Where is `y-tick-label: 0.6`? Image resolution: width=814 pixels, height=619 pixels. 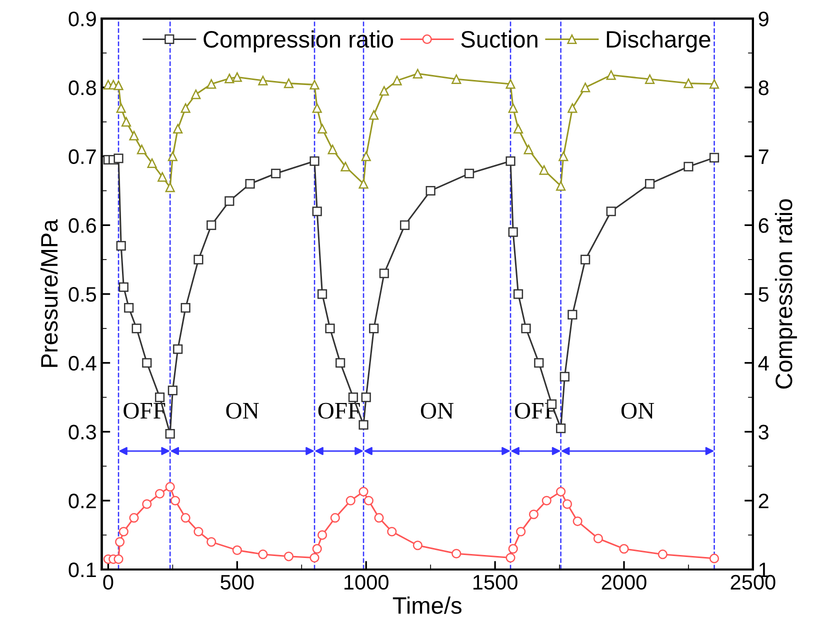 y-tick-label: 0.6 is located at coordinates (82, 225).